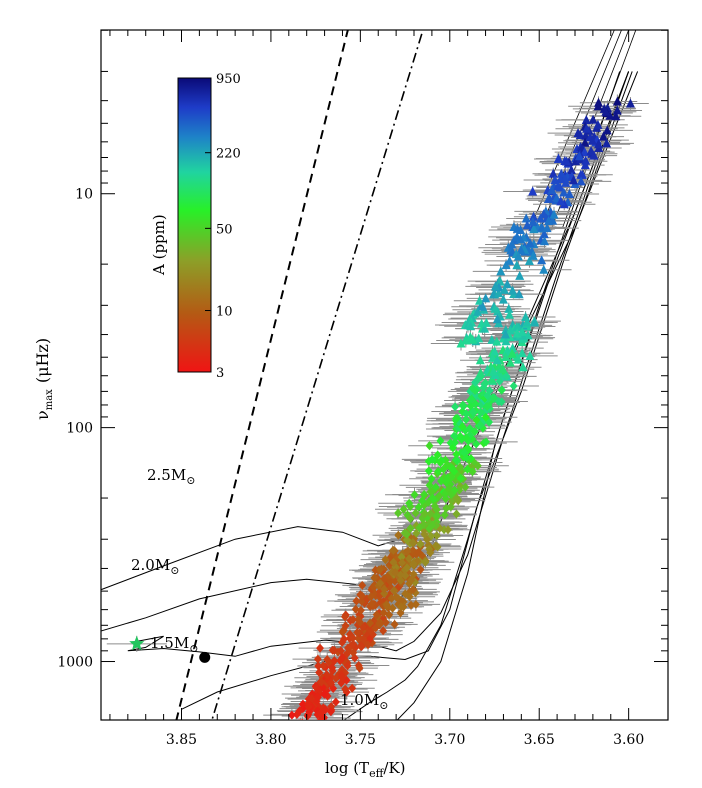 The width and height of the screenshot is (702, 788). Describe the element at coordinates (137, 643) in the screenshot. I see `green-star-marker` at that location.